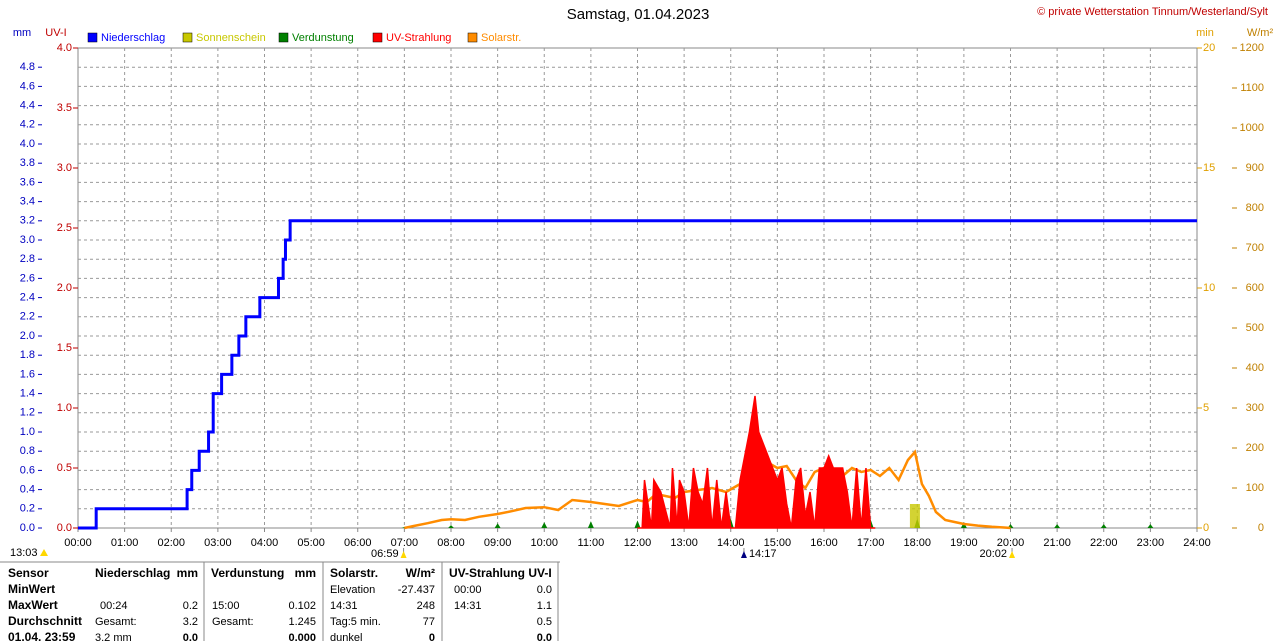 The height and width of the screenshot is (641, 1280). I want to click on x-tick-label: 08:00, so click(451, 543).